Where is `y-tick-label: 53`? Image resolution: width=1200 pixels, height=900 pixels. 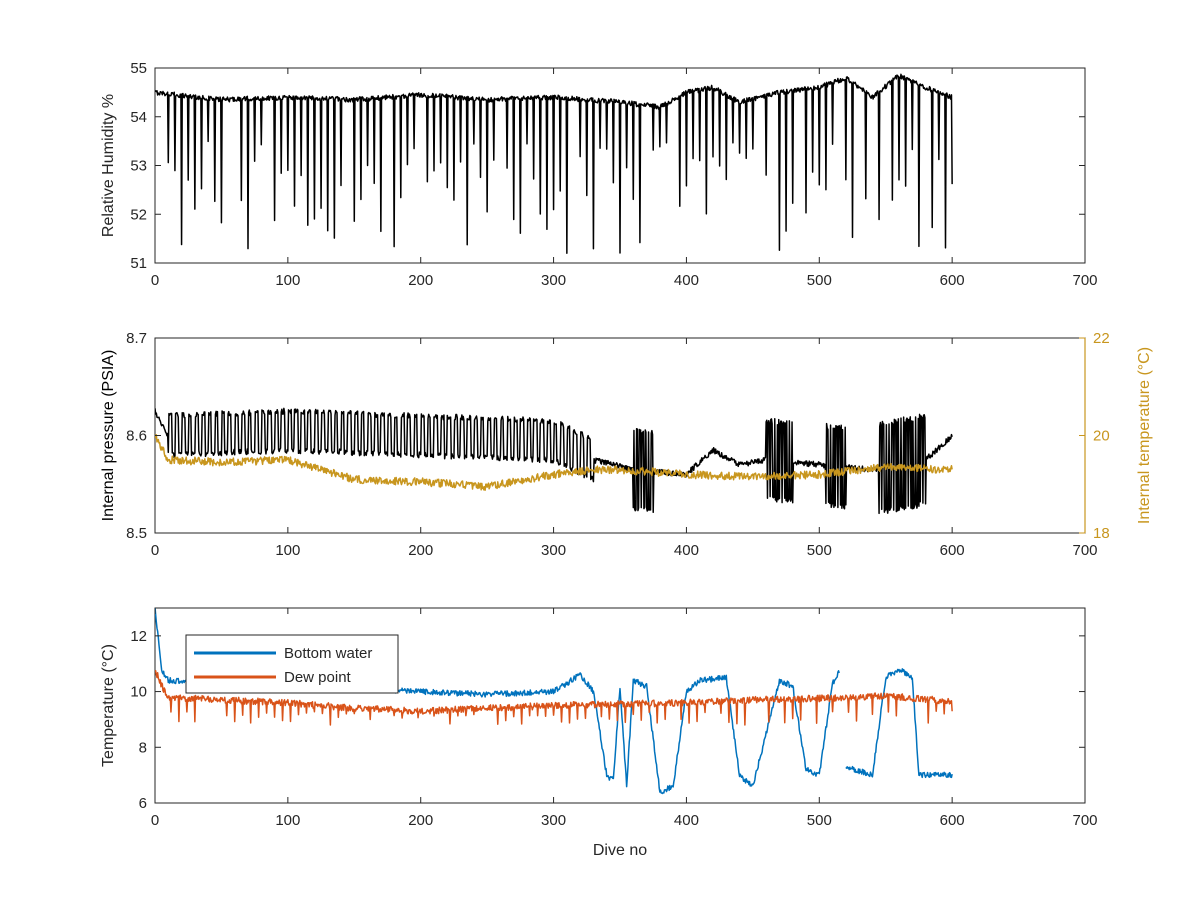 y-tick-label: 53 is located at coordinates (138, 166).